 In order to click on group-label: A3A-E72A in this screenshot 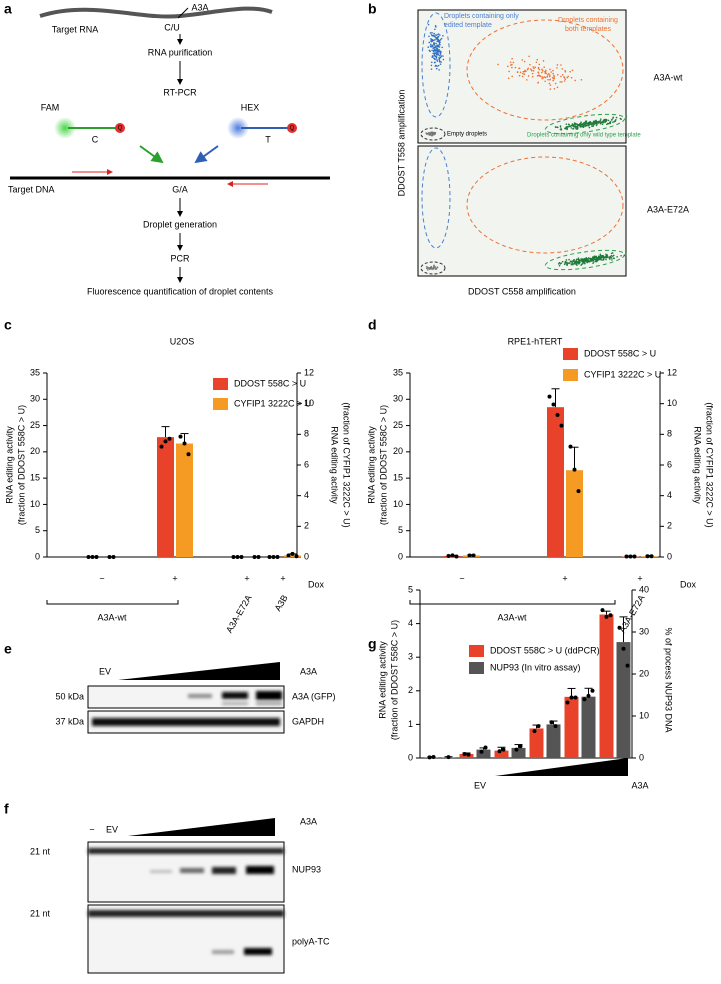, I will do `click(239, 613)`.